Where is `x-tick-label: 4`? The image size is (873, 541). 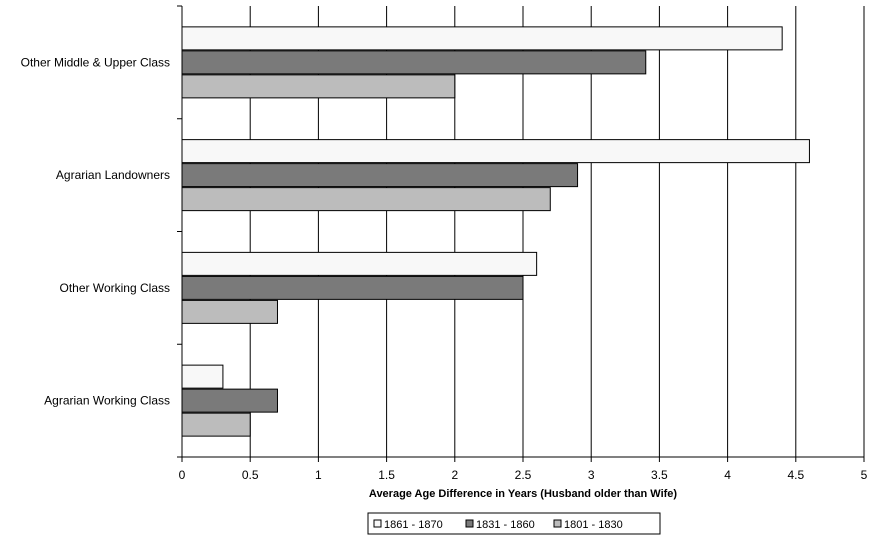
x-tick-label: 4 is located at coordinates (727, 475).